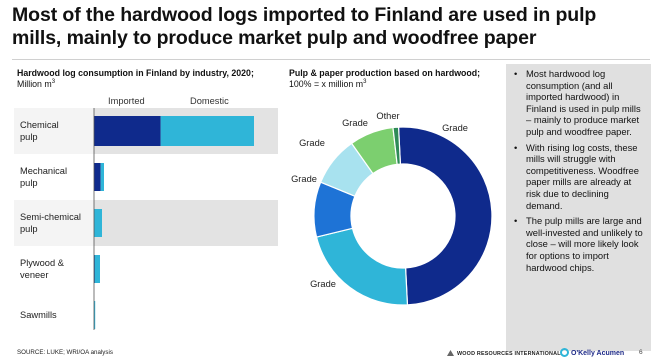 Image resolution: width=657 pixels, height=363 pixels. What do you see at coordinates (209, 101) in the screenshot?
I see `legend-label: Domestic` at bounding box center [209, 101].